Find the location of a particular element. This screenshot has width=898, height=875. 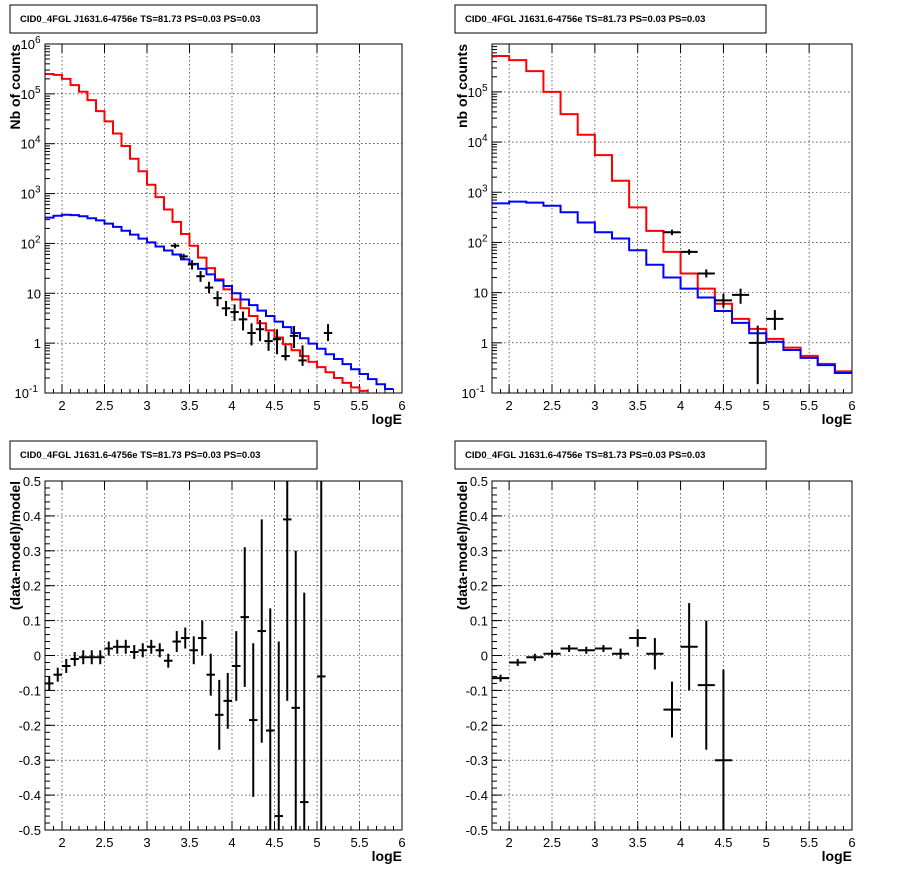

y-tick-label: 0.3 is located at coordinates (479, 551).